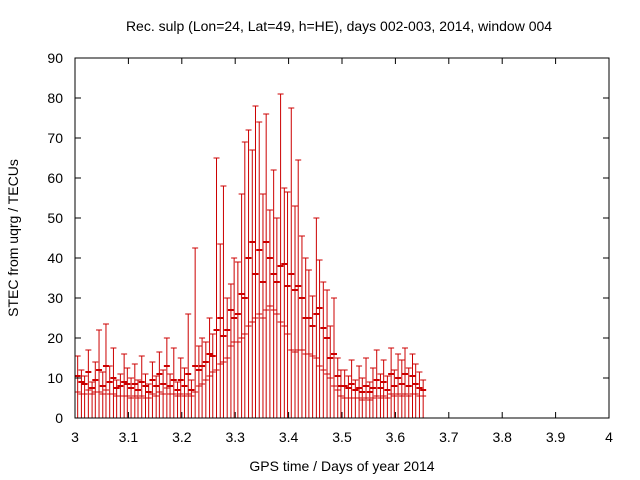  Describe the element at coordinates (129, 437) in the screenshot. I see `x-tick-label: 3.1` at that location.